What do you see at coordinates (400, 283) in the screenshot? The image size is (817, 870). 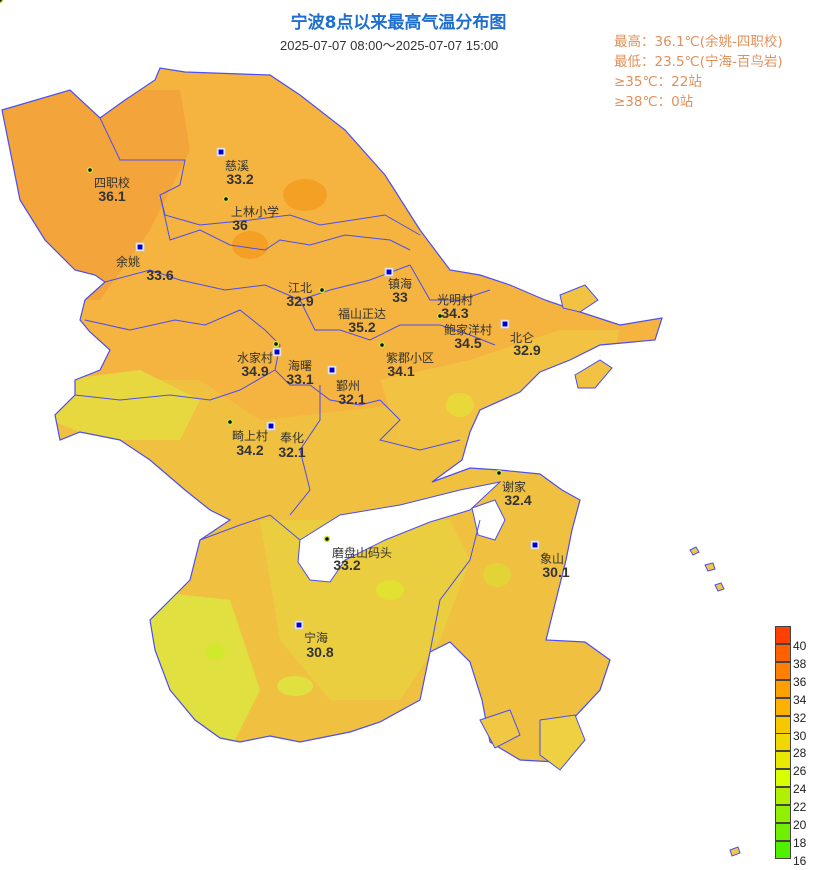 I see `station-name: 镇海` at bounding box center [400, 283].